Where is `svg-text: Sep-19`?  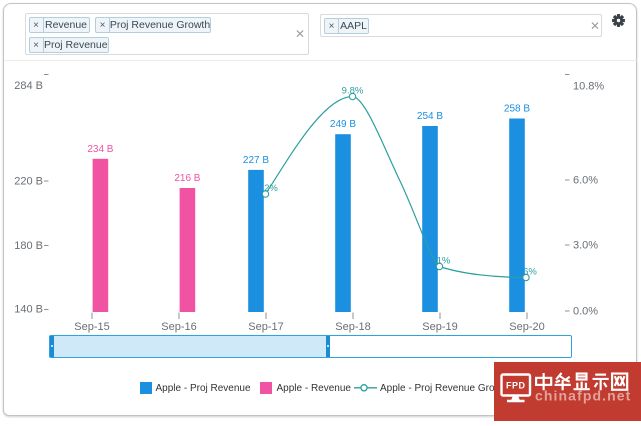 svg-text: Sep-19 is located at coordinates (439, 327).